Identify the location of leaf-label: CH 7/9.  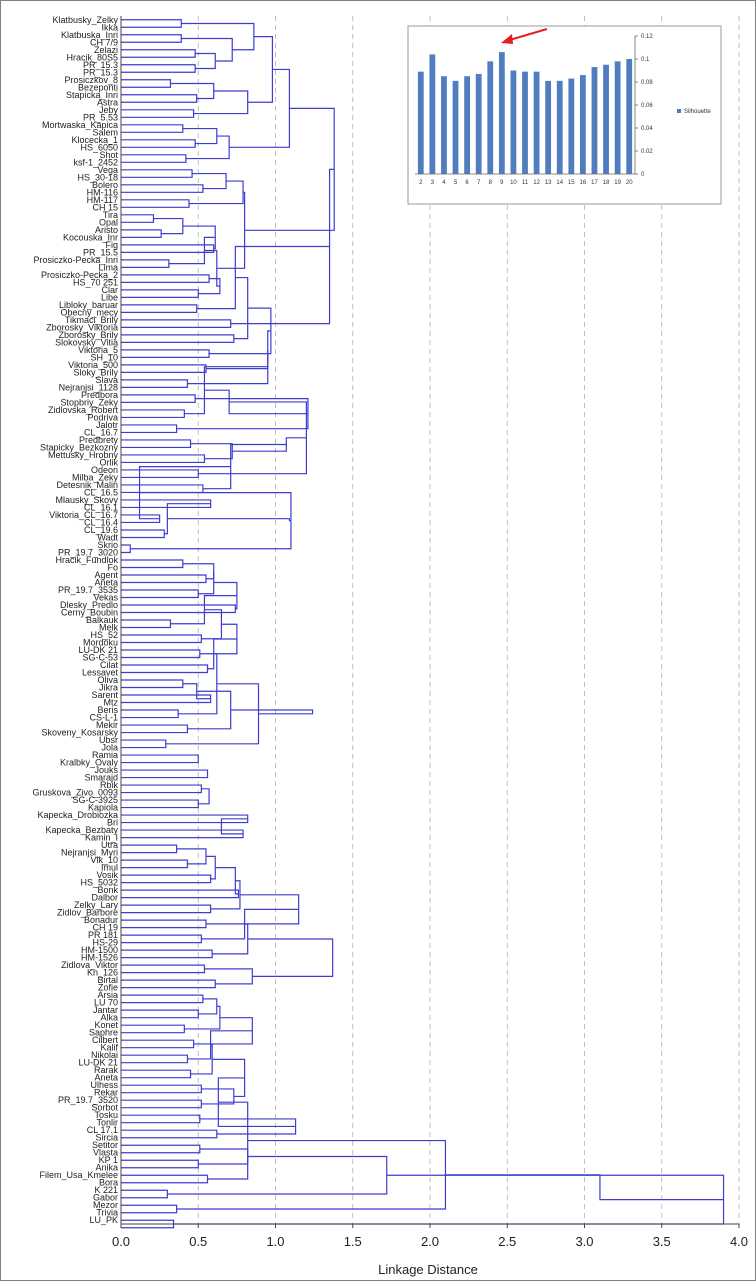
(104, 42).